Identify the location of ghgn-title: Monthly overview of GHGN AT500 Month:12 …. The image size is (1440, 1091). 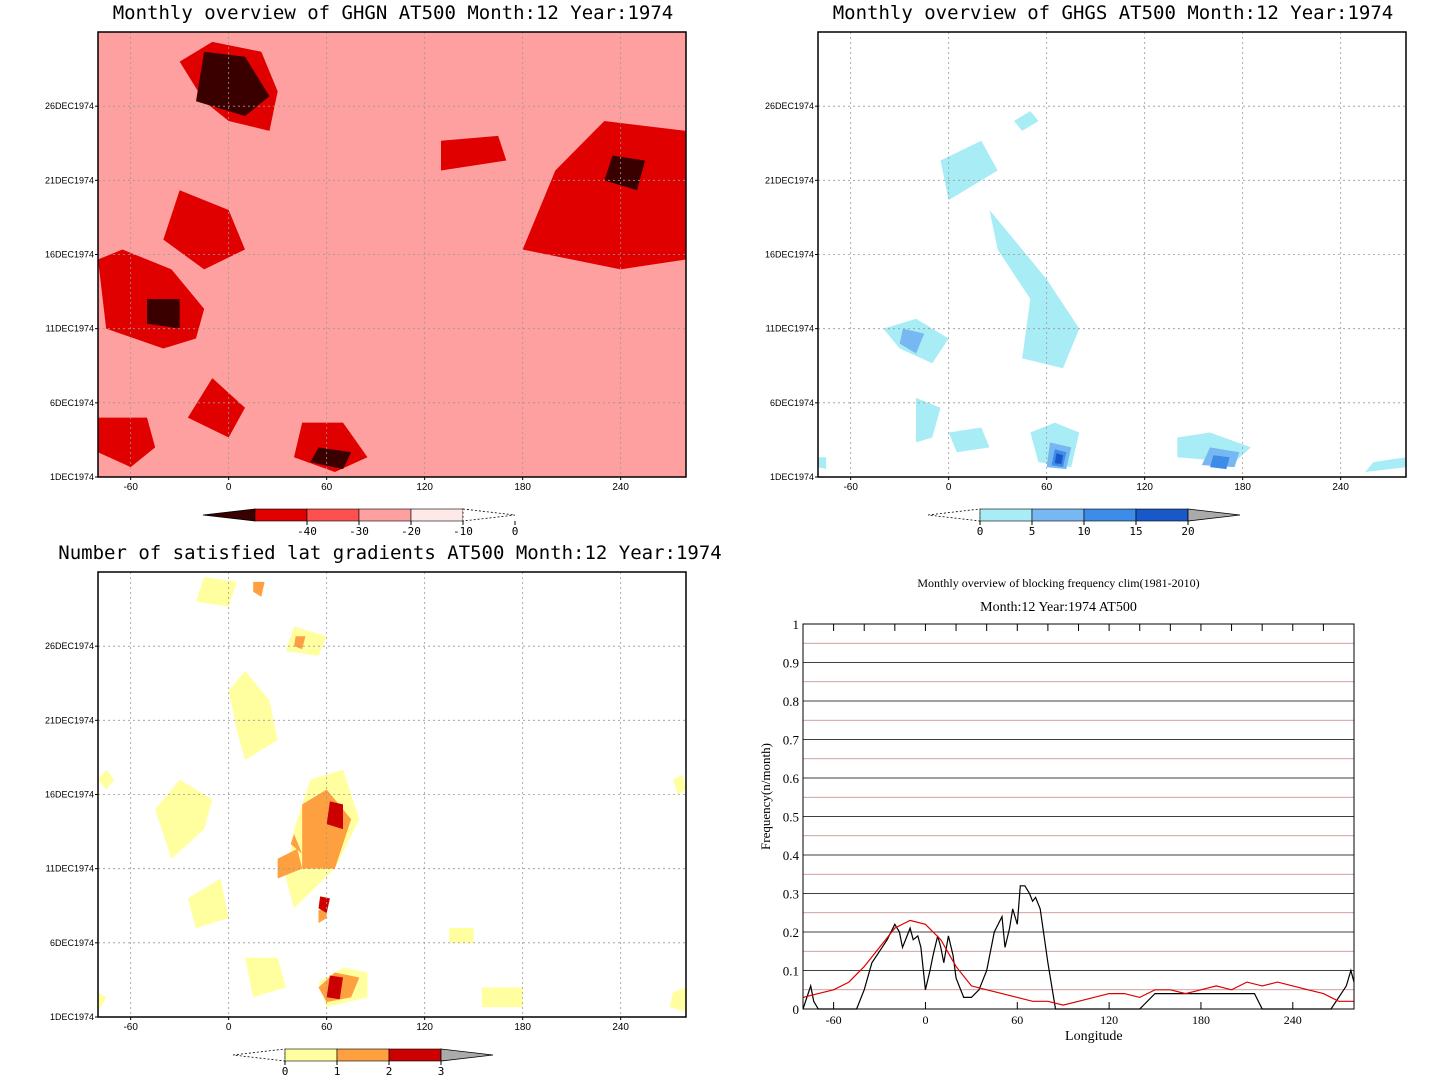
(393, 13).